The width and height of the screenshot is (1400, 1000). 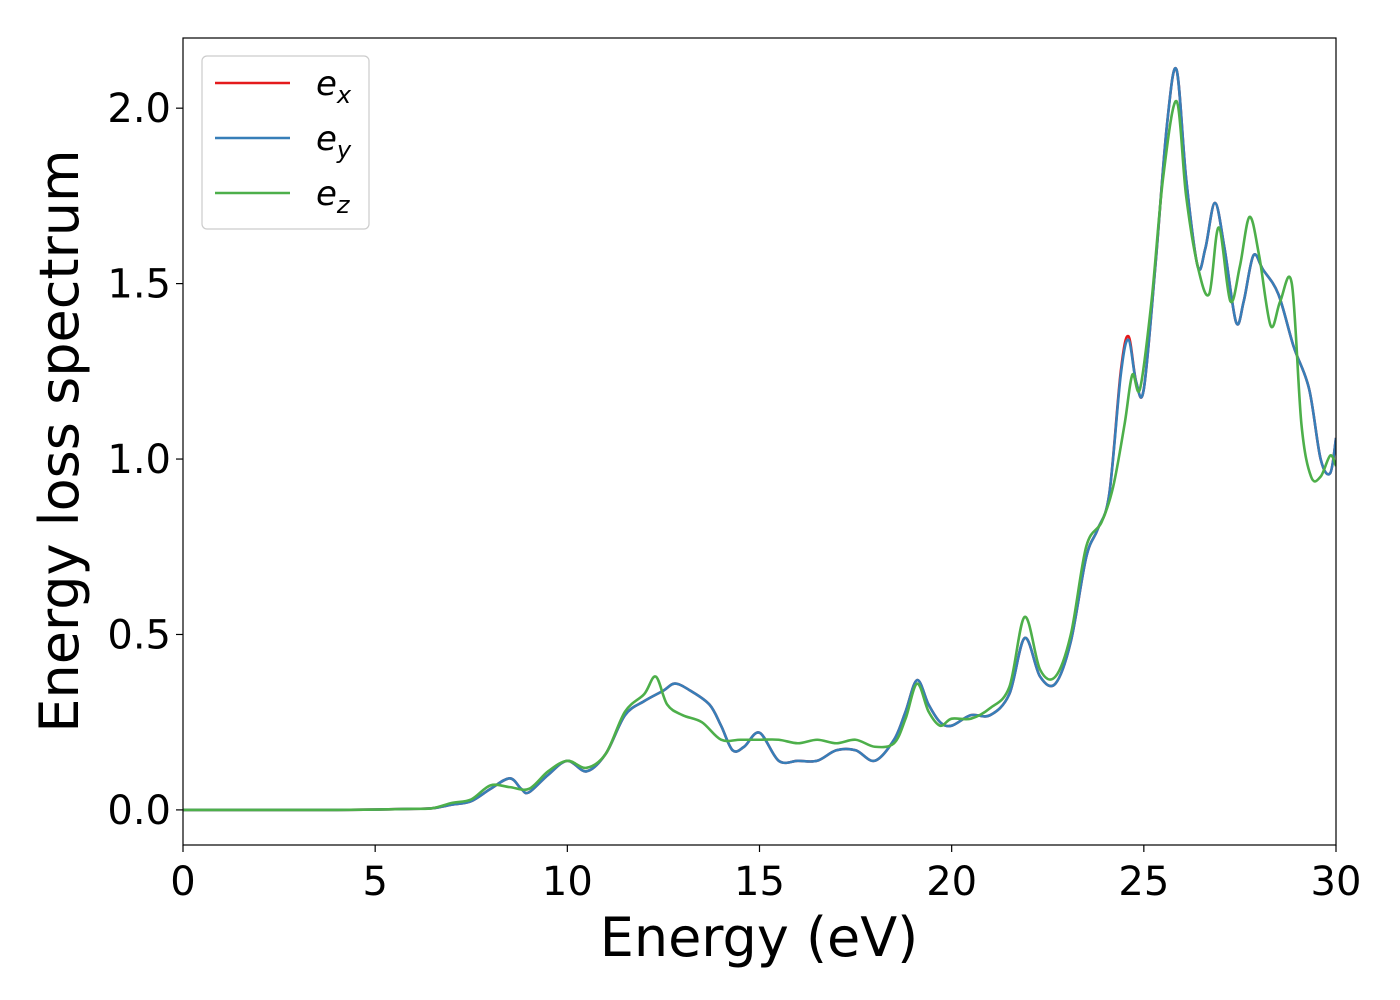 I want to click on x-axis-label: Energy (eV), so click(x=759, y=937).